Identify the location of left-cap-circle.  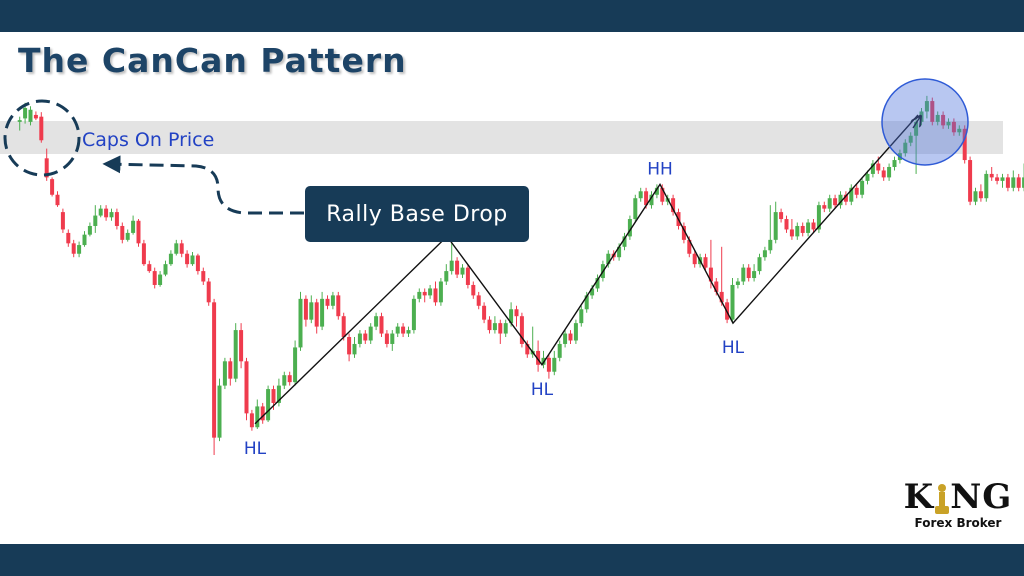
(42, 138).